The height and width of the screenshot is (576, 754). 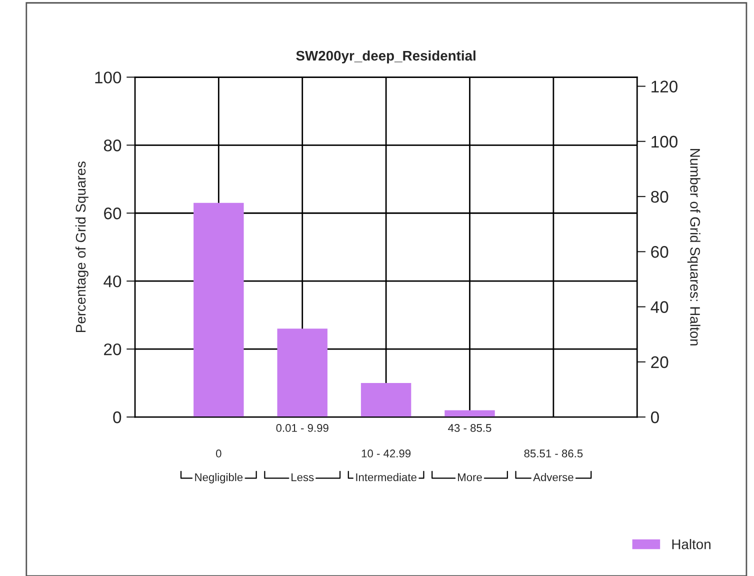 What do you see at coordinates (665, 142) in the screenshot?
I see `y2-tick-label: 100` at bounding box center [665, 142].